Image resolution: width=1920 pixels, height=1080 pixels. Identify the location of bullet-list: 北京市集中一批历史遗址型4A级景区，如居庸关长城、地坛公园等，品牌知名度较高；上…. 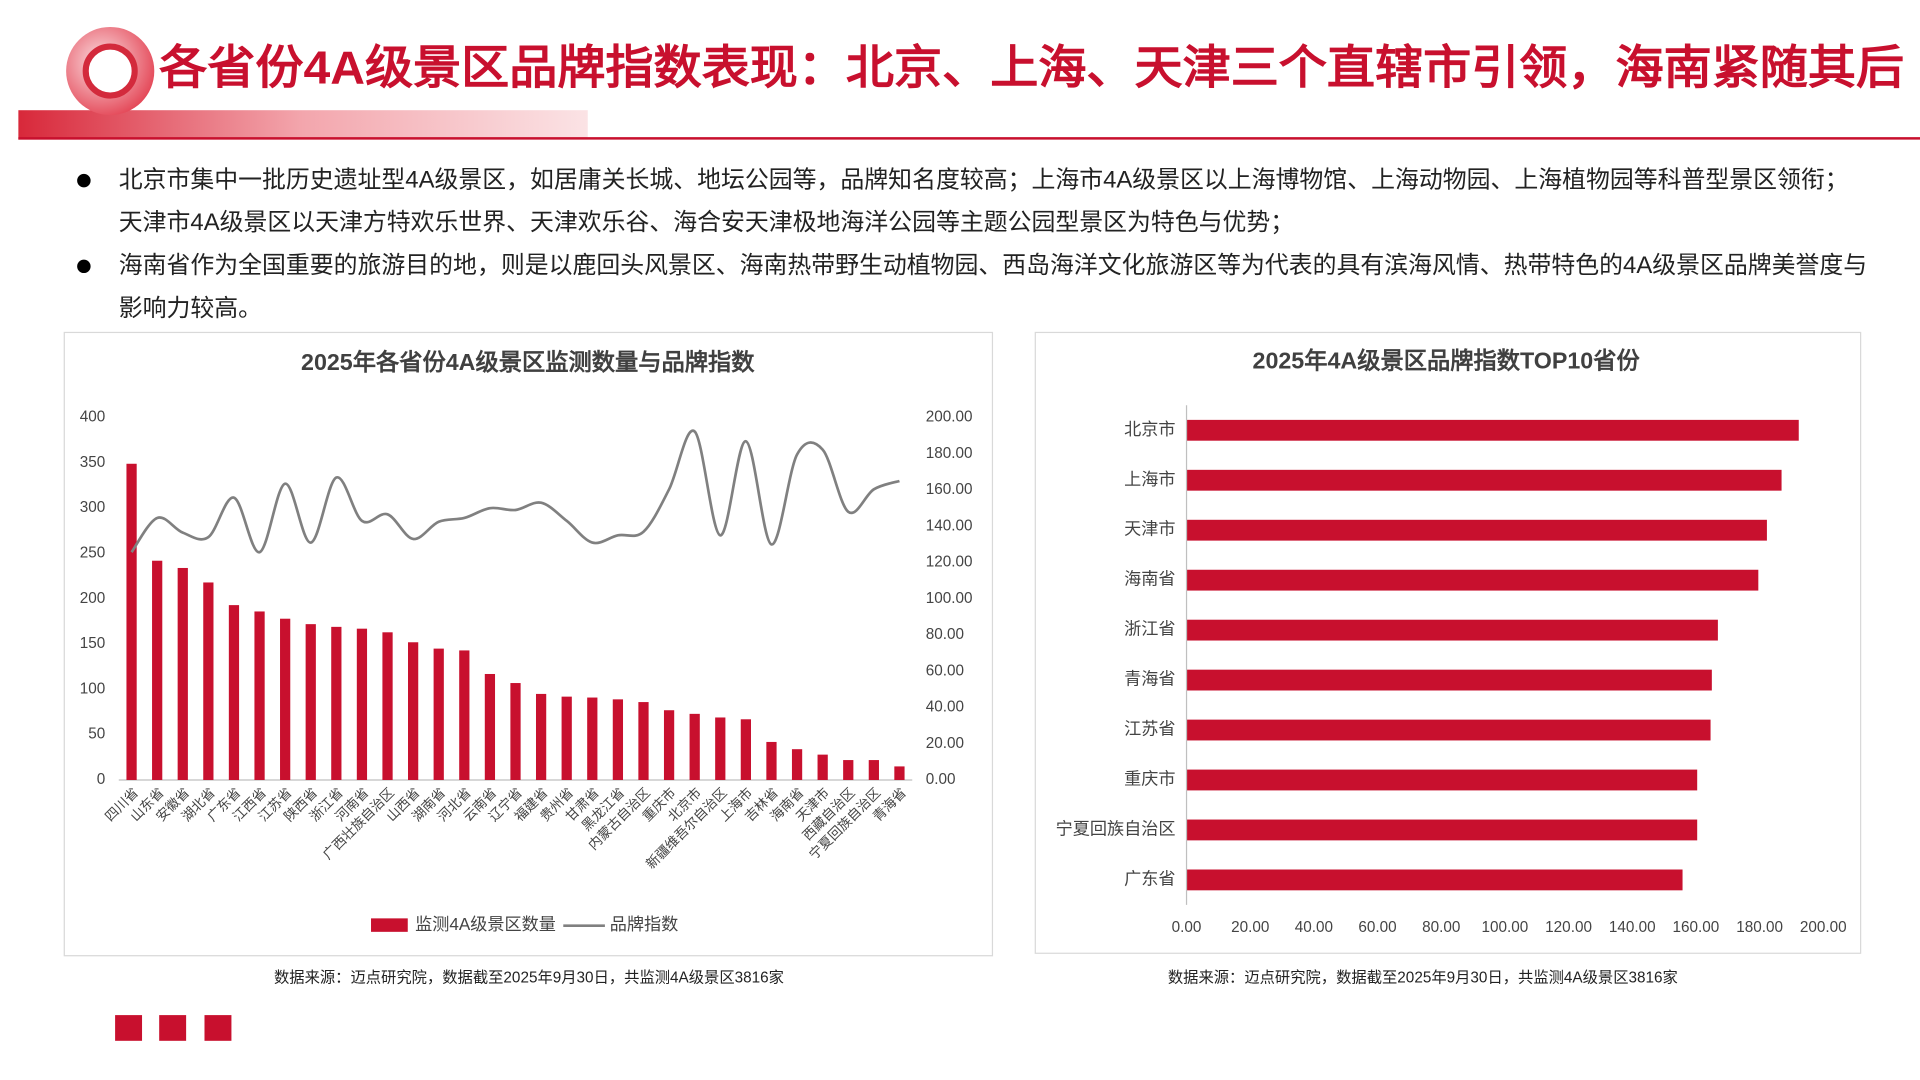
(967, 244).